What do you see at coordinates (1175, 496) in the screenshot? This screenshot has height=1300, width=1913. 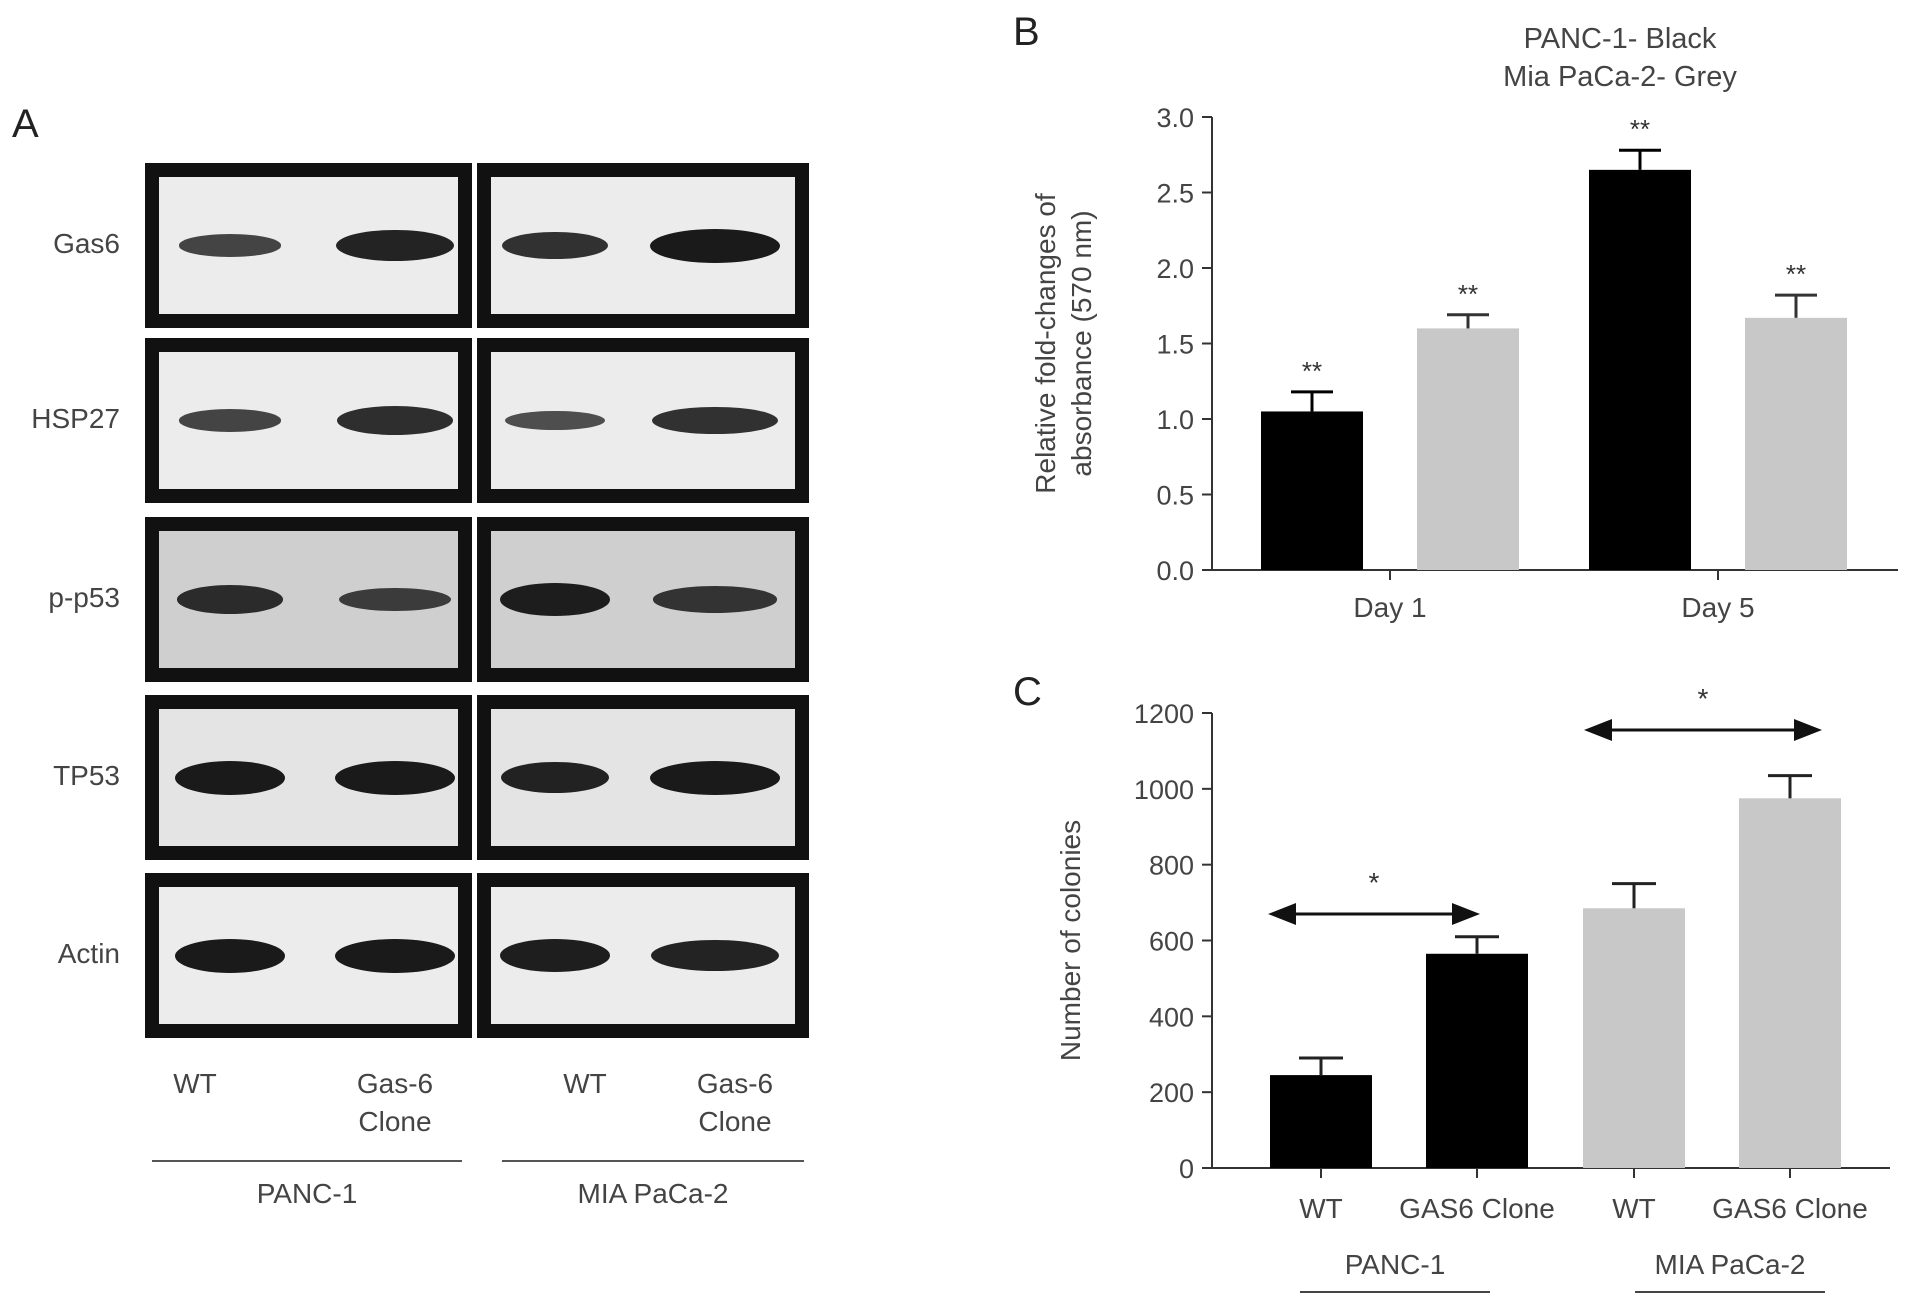 I see `y-tick-label: 0.5` at bounding box center [1175, 496].